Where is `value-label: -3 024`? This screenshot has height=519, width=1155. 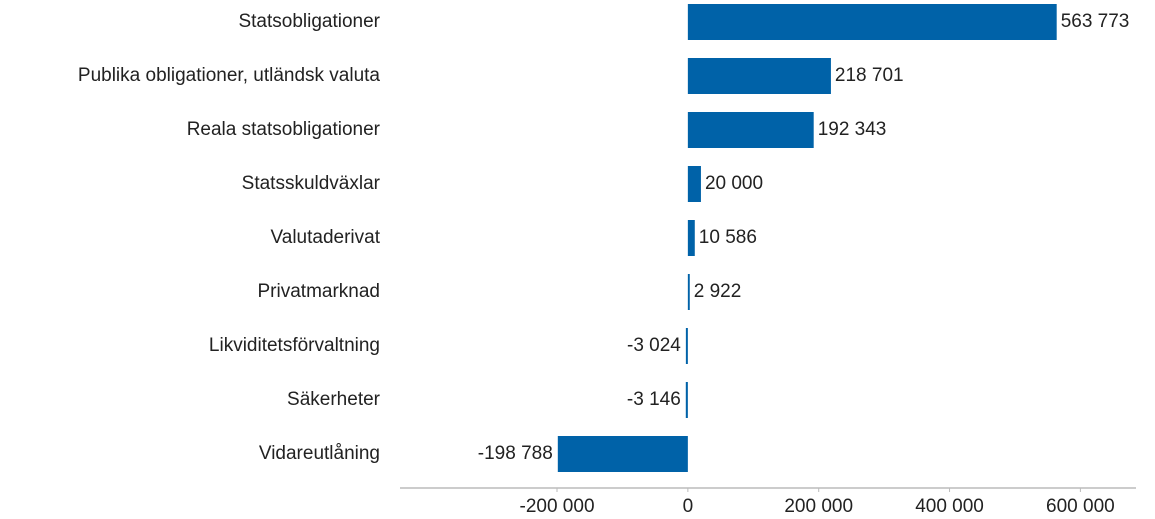 value-label: -3 024 is located at coordinates (654, 345).